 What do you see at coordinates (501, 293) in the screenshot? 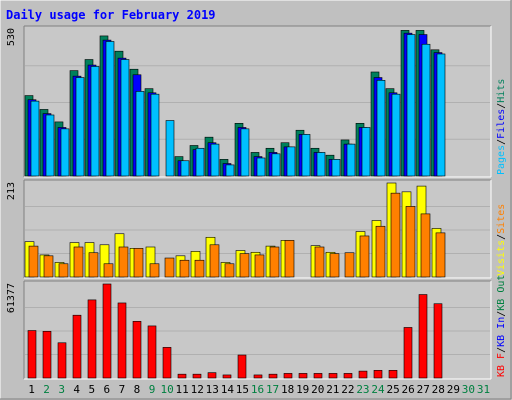
I see `legend-entry: KB Out` at bounding box center [501, 293].